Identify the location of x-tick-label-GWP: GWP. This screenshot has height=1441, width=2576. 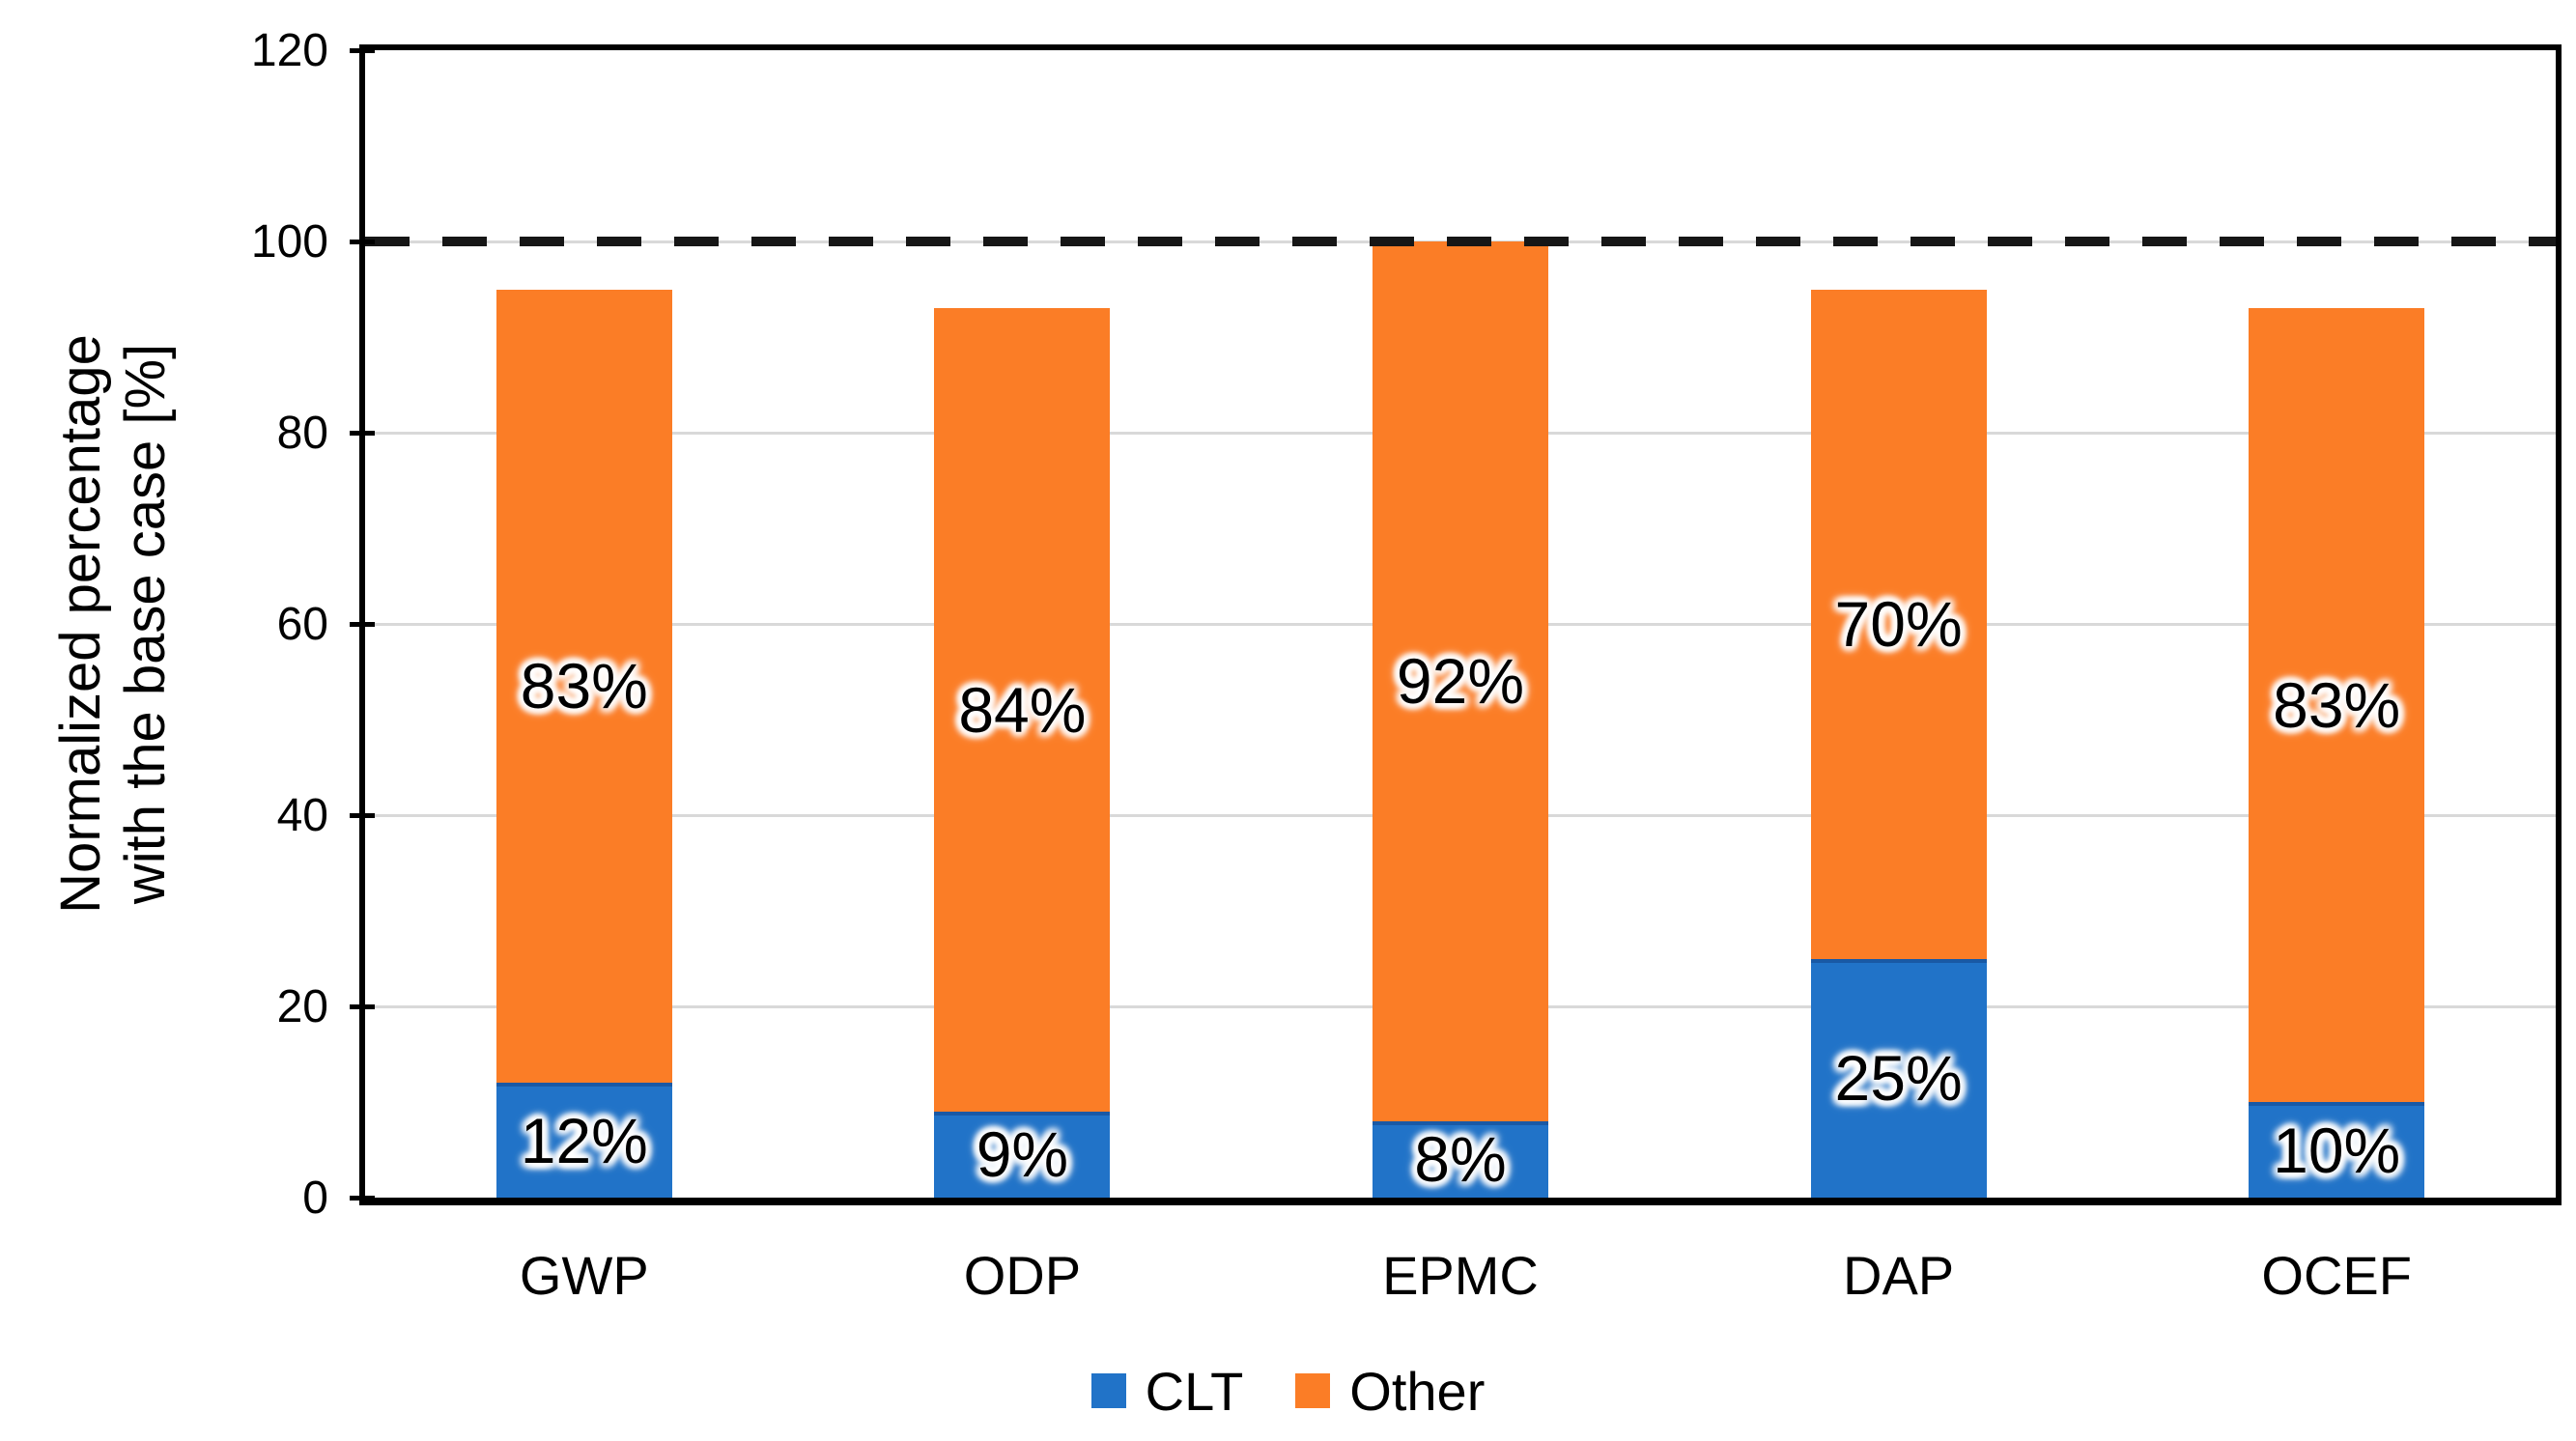
(584, 1275).